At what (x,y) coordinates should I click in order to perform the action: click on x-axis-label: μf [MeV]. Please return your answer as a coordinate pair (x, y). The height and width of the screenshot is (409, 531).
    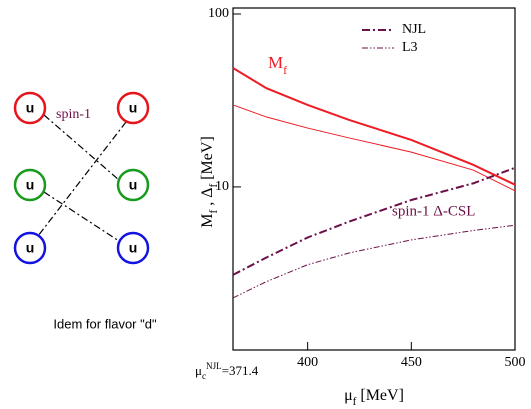
    Looking at the image, I should click on (374, 397).